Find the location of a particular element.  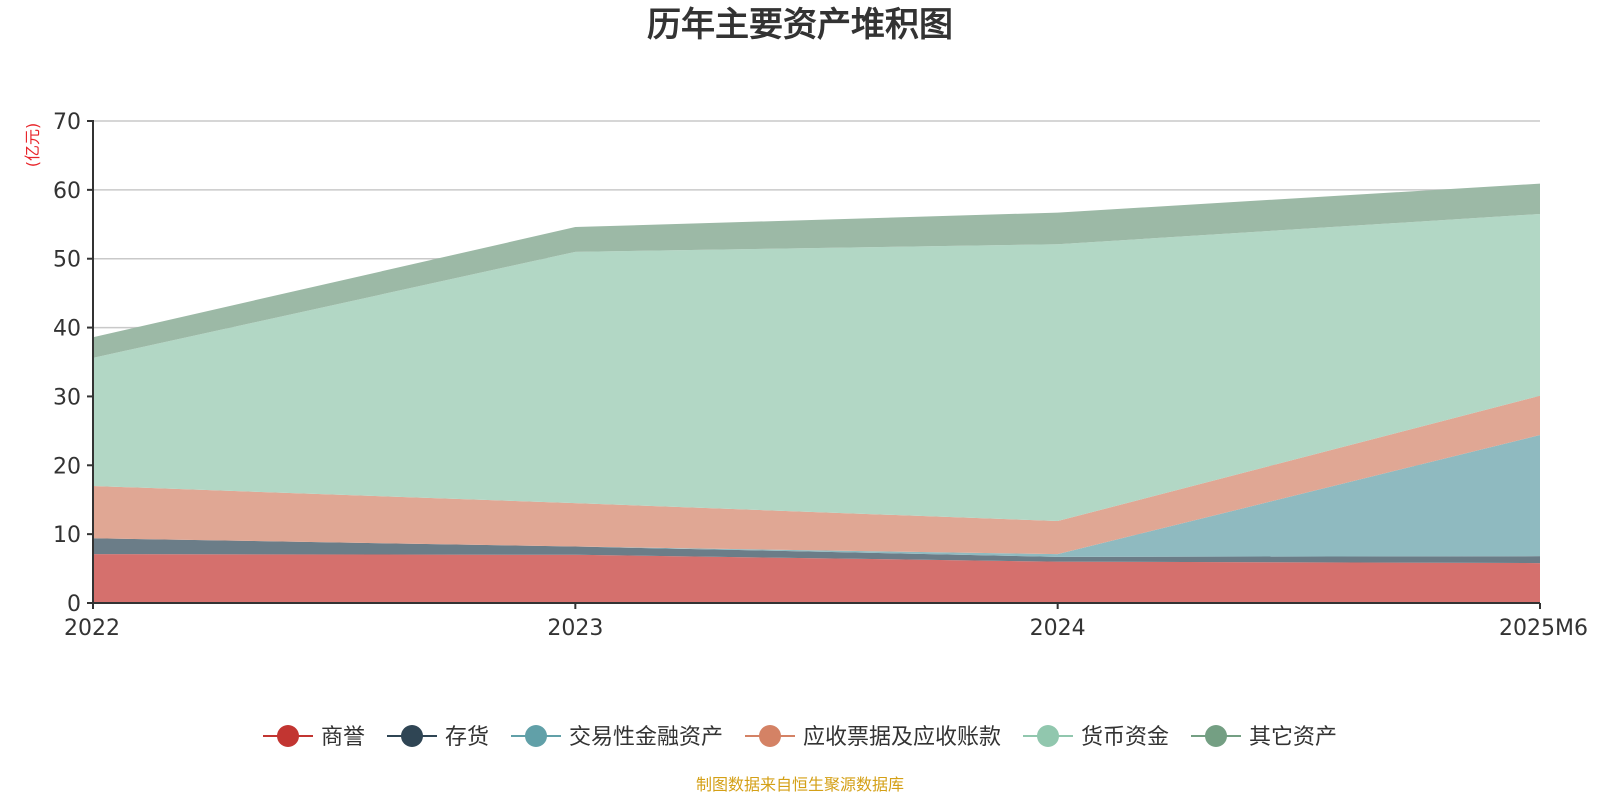

legend-label: 应收票据及应收账款 is located at coordinates (902, 737).